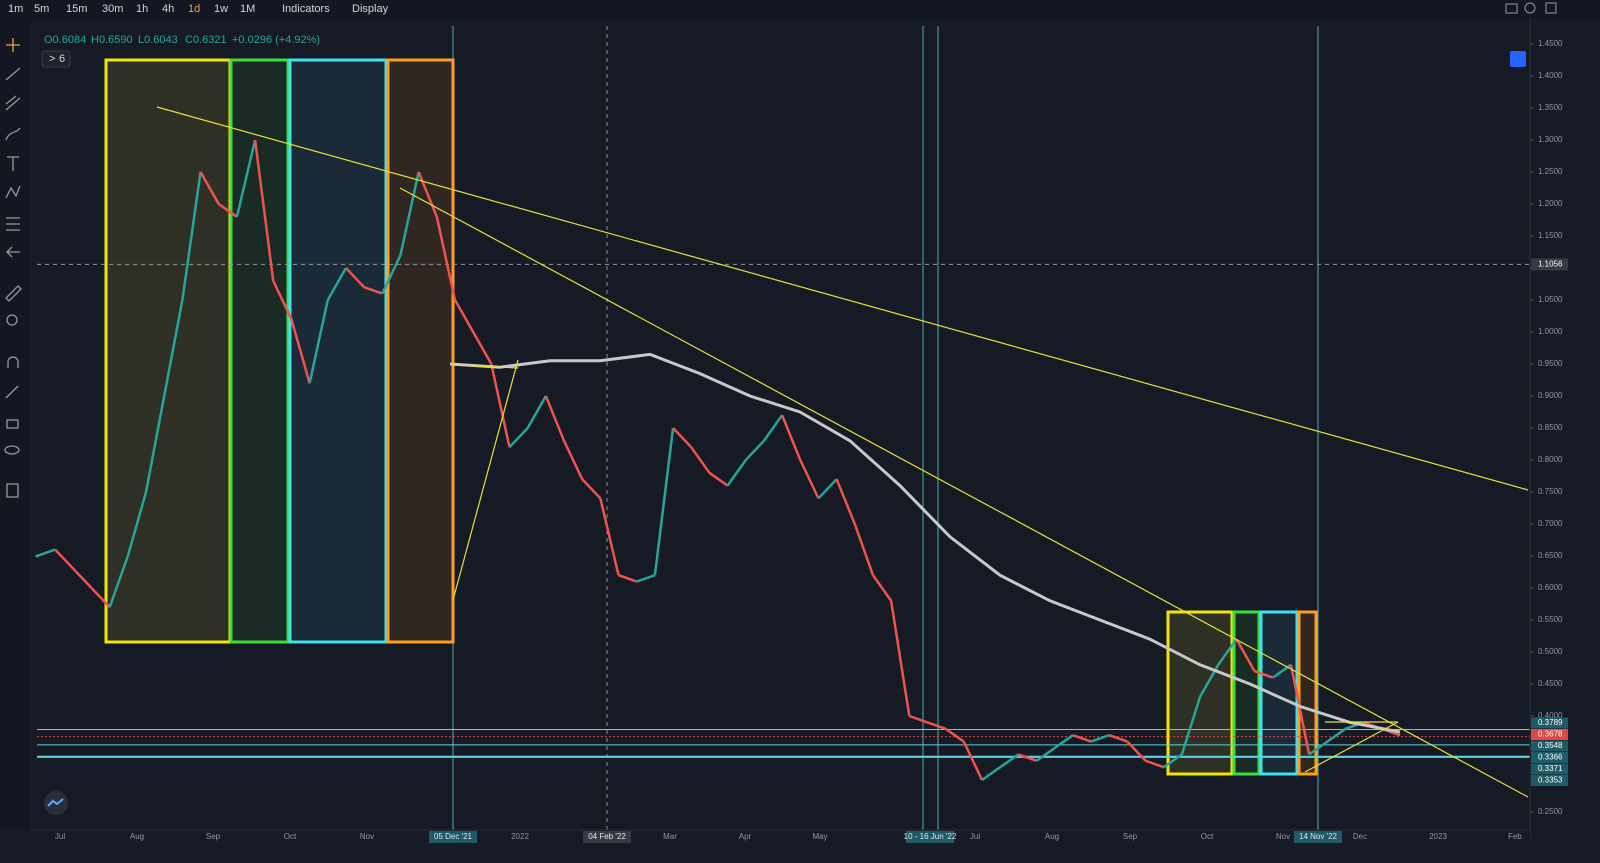  Describe the element at coordinates (65, 40) in the screenshot. I see `ohlc-open: O0.6084` at that location.